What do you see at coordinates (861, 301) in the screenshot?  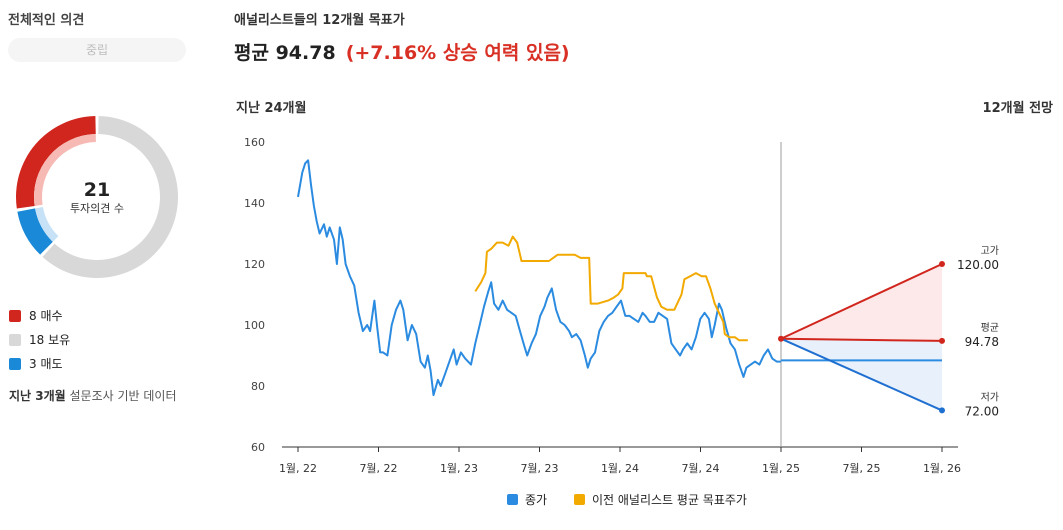 I see `projection-high-line` at bounding box center [861, 301].